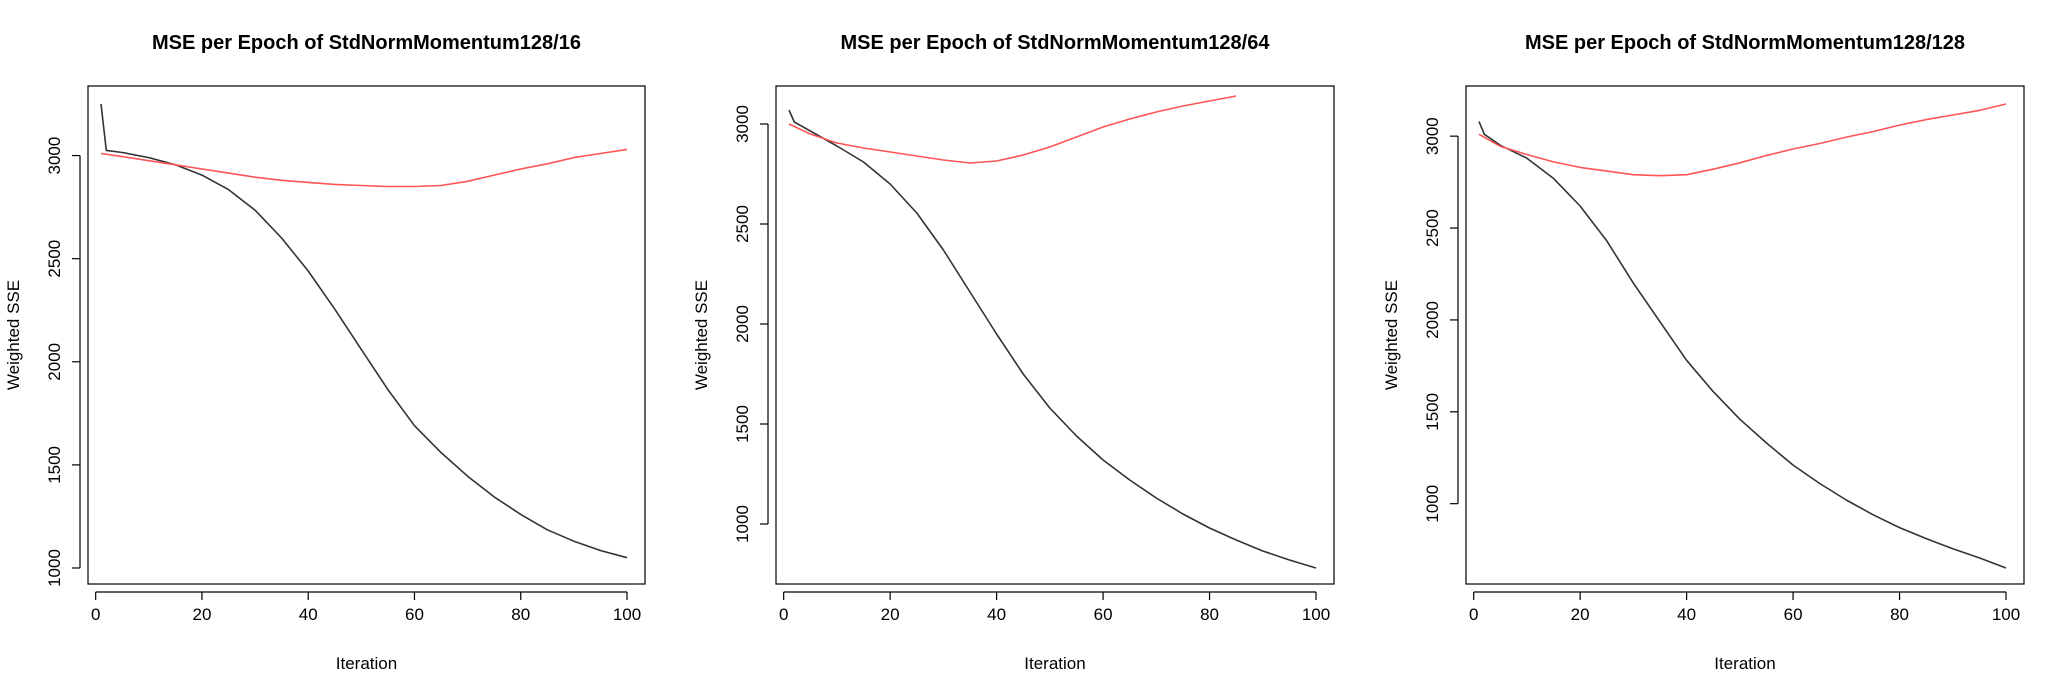 The width and height of the screenshot is (2060, 686). What do you see at coordinates (366, 43) in the screenshot?
I see `chart-title: MSE per Epoch of StdNormMomentum128/16` at bounding box center [366, 43].